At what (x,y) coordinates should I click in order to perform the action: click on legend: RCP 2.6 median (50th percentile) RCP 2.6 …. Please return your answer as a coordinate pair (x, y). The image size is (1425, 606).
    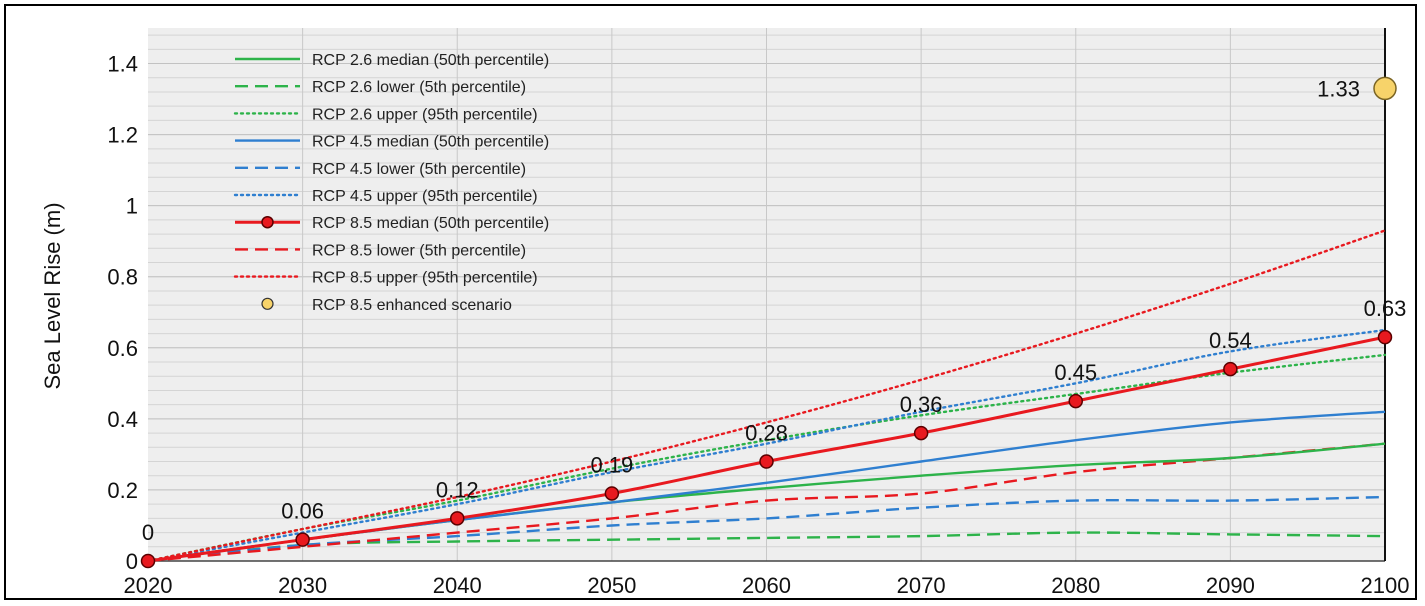
    Looking at the image, I should click on (391, 183).